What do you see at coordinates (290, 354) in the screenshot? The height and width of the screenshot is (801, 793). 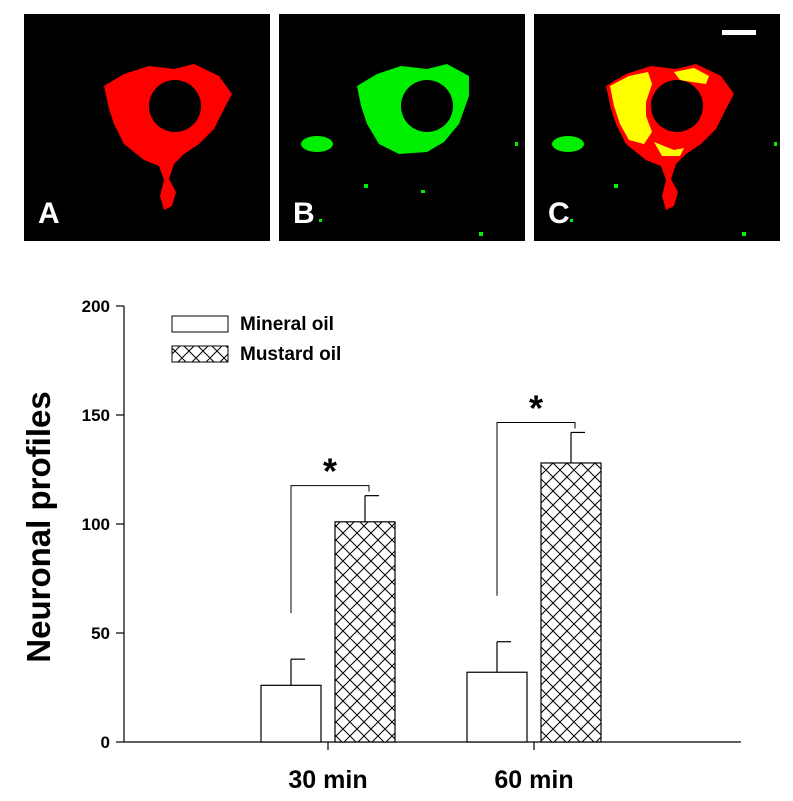 I see `legend-label-1: Mustard oil` at bounding box center [290, 354].